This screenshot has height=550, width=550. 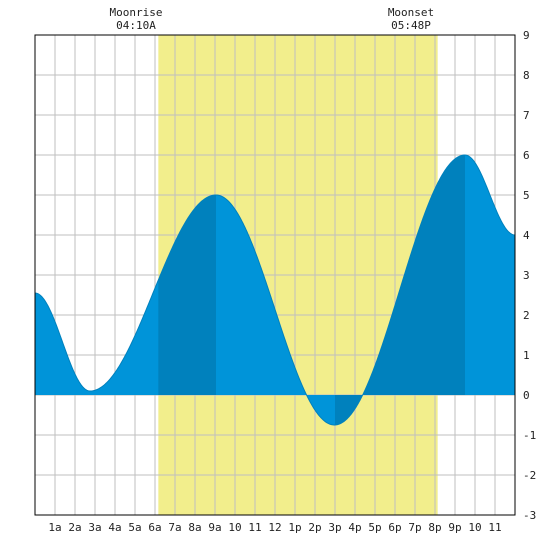 What do you see at coordinates (529, 435) in the screenshot?
I see `y-tick-label: -1` at bounding box center [529, 435].